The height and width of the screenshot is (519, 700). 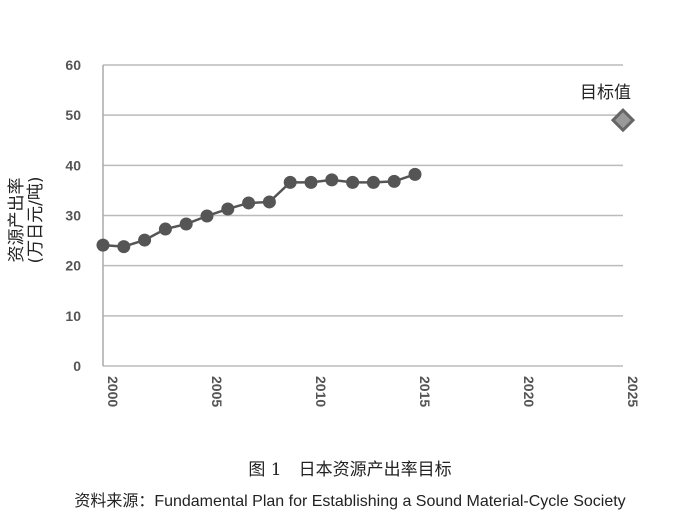 What do you see at coordinates (36, 220) in the screenshot?
I see `y-axis-label: (万日元/吨)` at bounding box center [36, 220].